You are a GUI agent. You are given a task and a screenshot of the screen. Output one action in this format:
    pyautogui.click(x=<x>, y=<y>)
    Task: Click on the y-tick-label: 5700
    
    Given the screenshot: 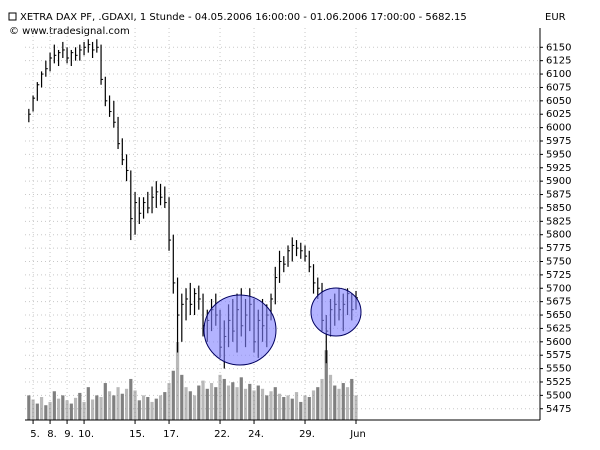 What is the action you would take?
    pyautogui.click(x=558, y=288)
    